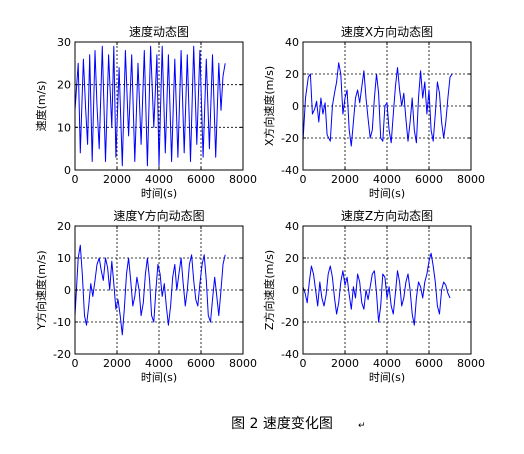  Describe the element at coordinates (269, 106) in the screenshot. I see `y-axis-label: X方向速度(m/s)` at that location.